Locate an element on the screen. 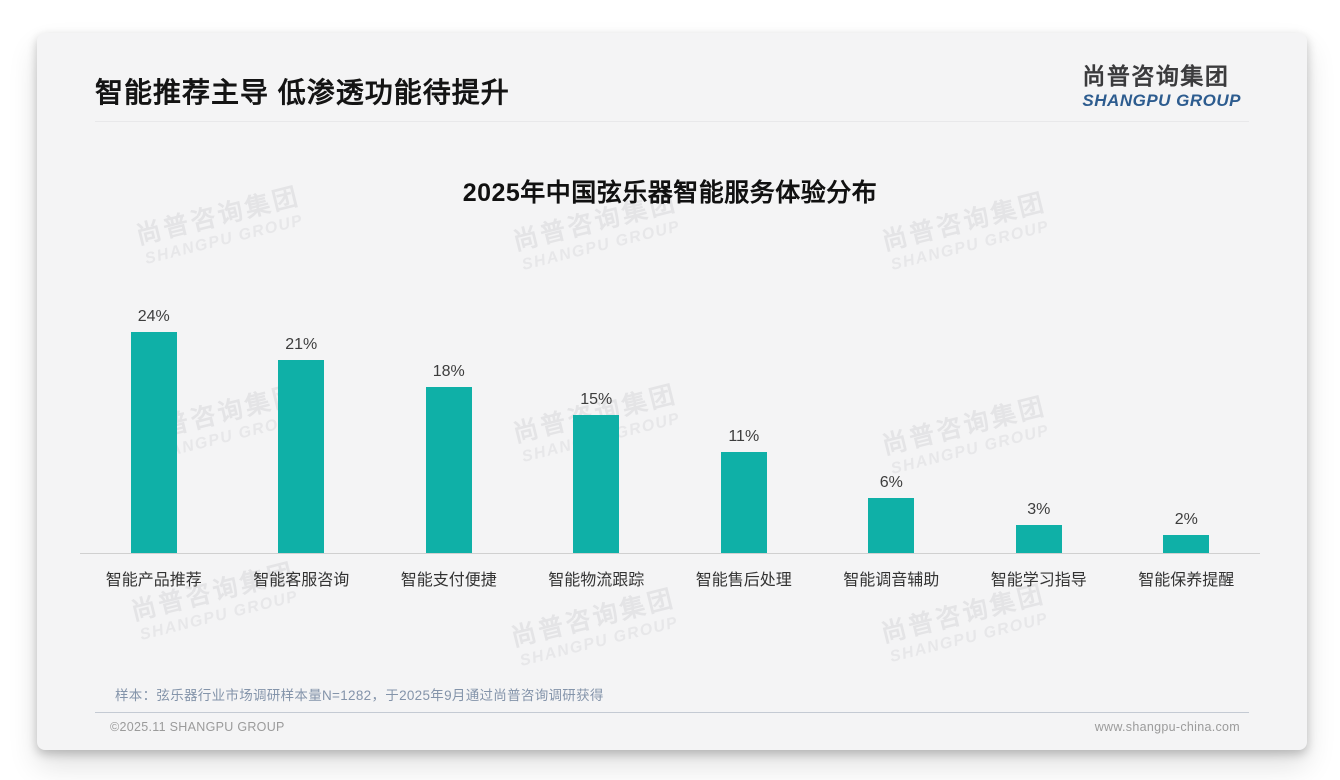 This screenshot has height=780, width=1340. page-title: 智能推荐主导 低渗透功能待提升 is located at coordinates (302, 92).